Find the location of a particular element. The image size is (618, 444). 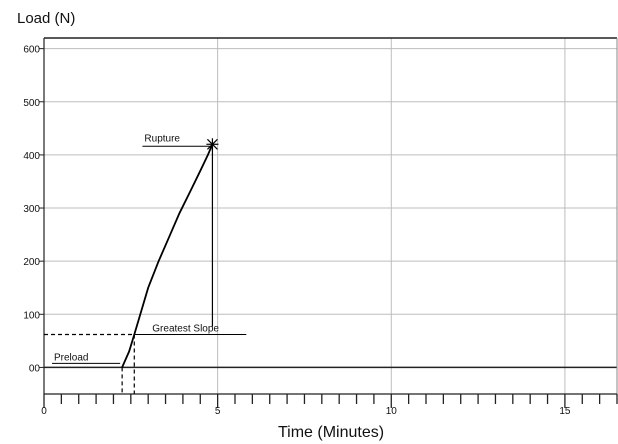

y-tick-label: 400 is located at coordinates (31, 156).